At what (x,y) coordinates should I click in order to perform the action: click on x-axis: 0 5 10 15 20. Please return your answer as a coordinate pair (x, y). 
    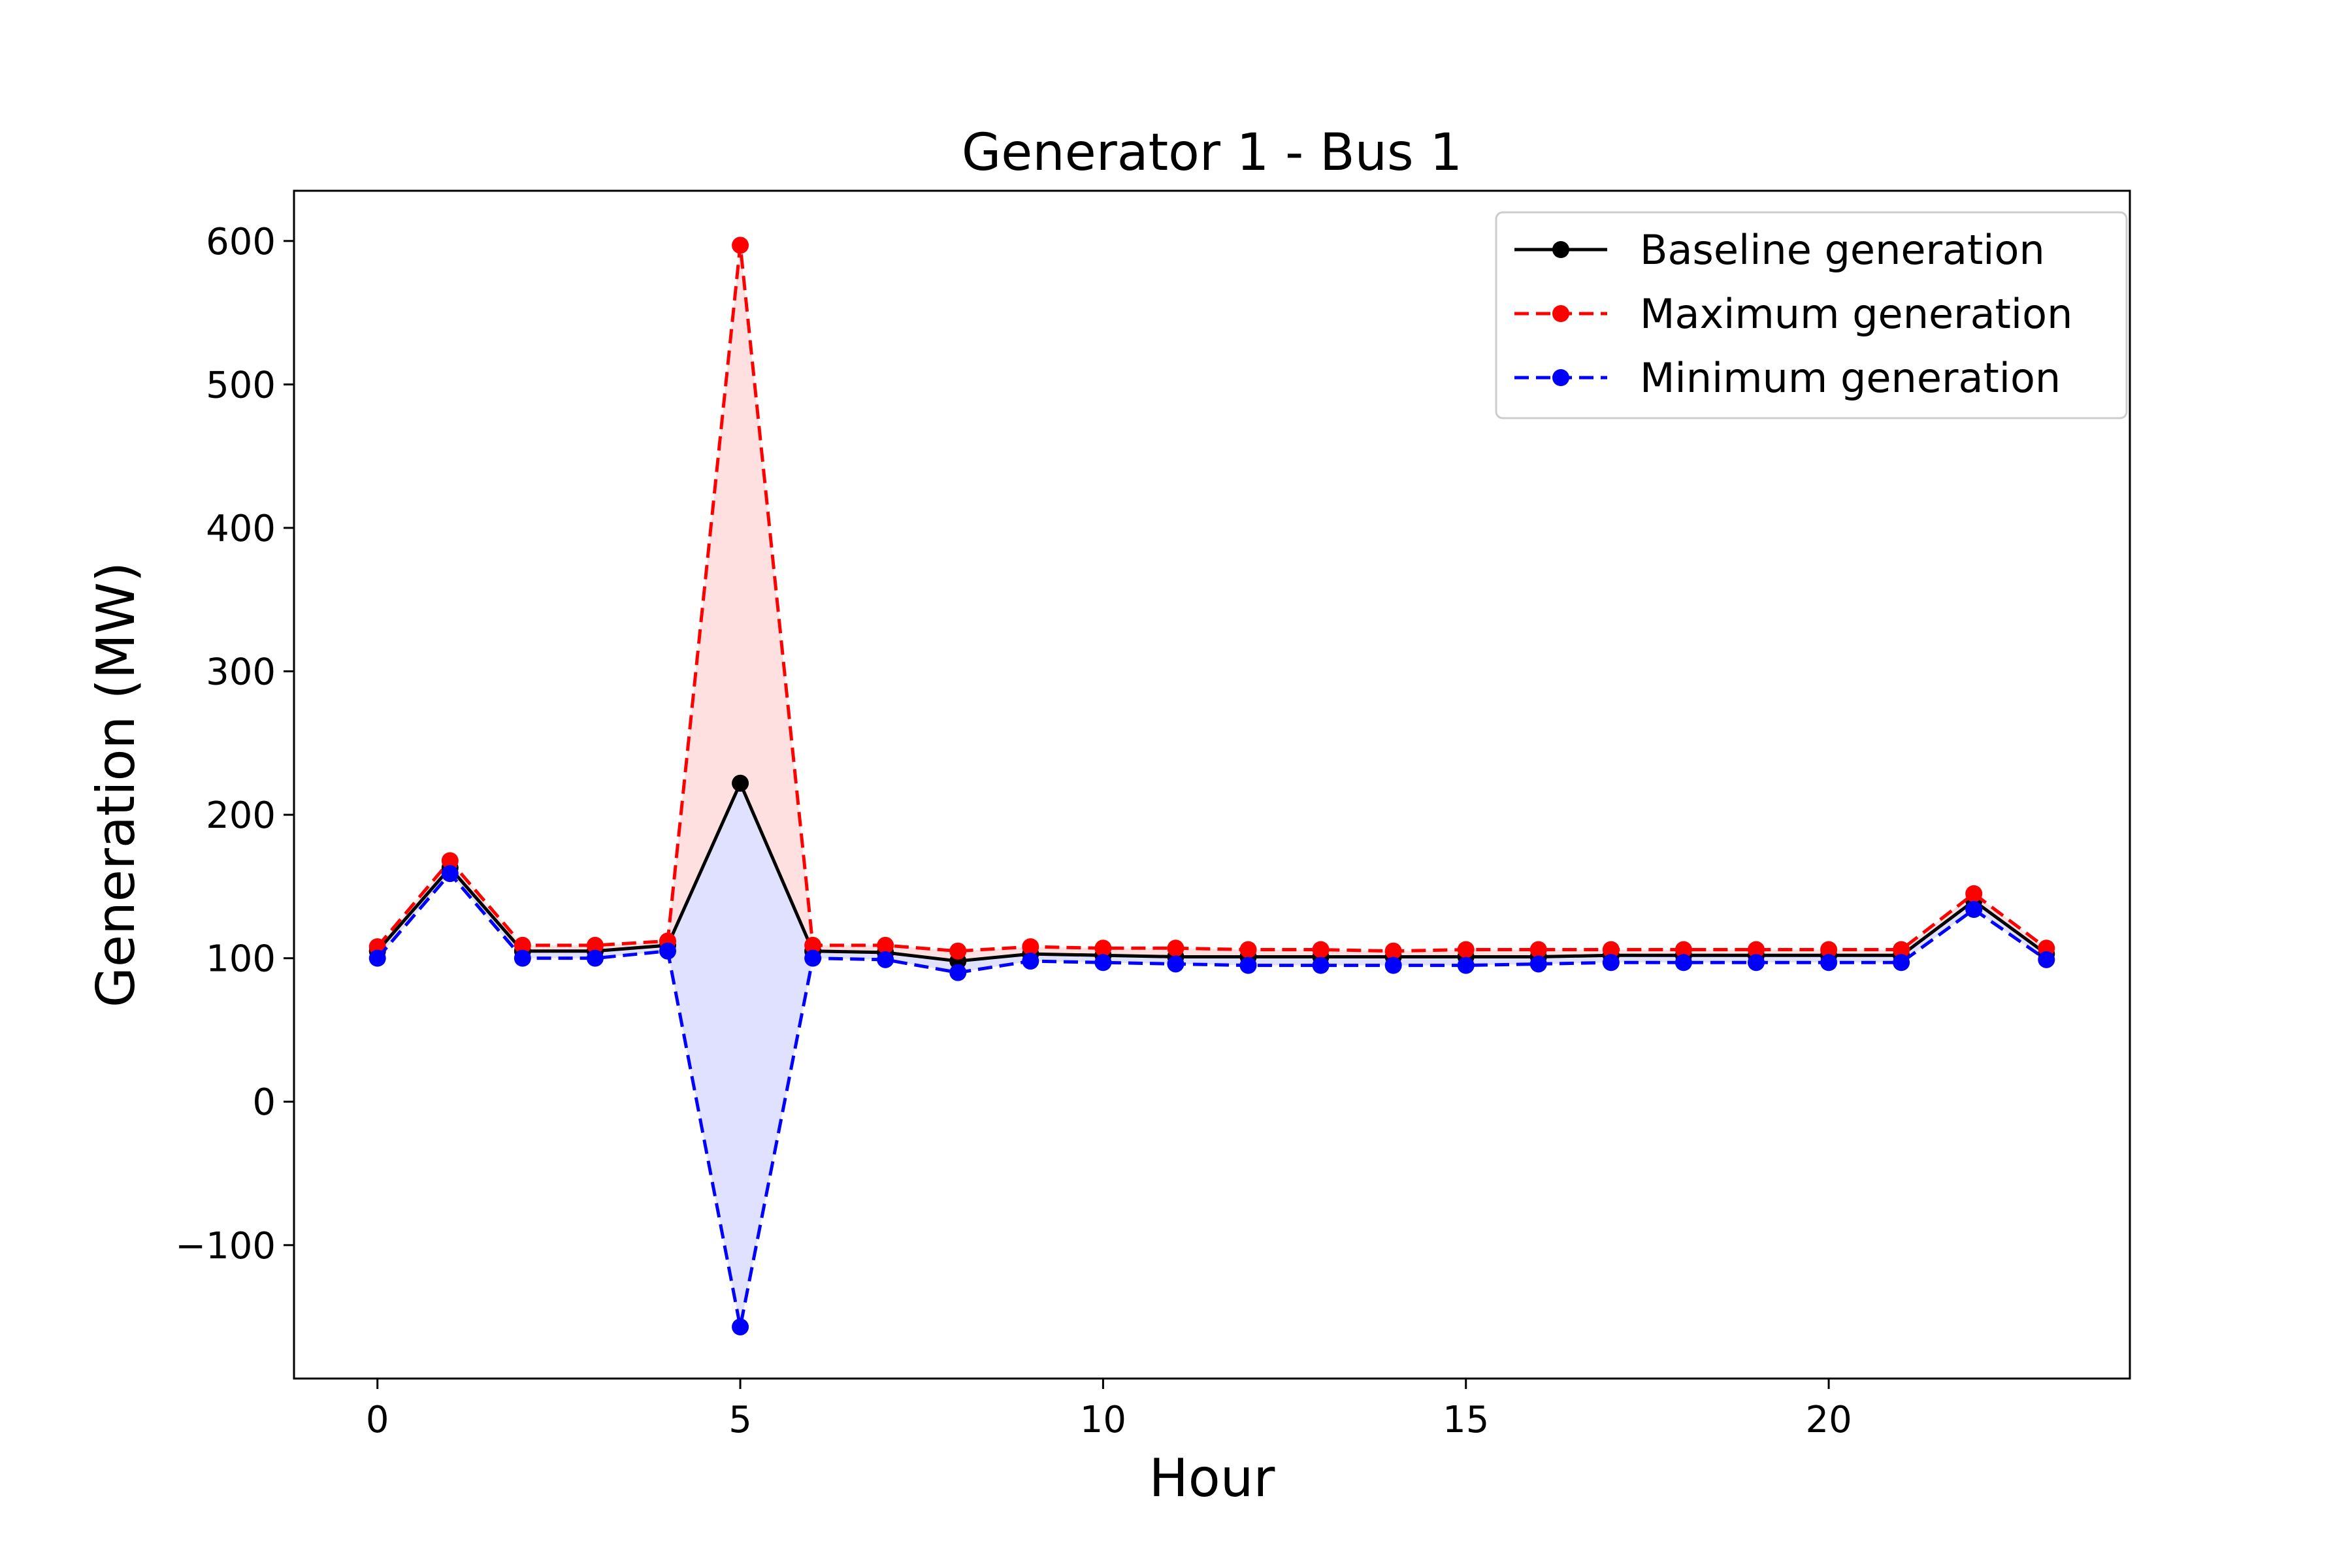
    Looking at the image, I should click on (1109, 1410).